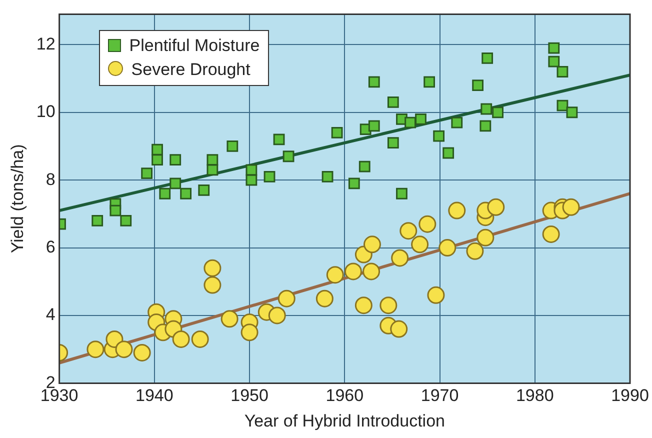  Describe the element at coordinates (439, 396) in the screenshot. I see `x-tick-label: 1970` at that location.